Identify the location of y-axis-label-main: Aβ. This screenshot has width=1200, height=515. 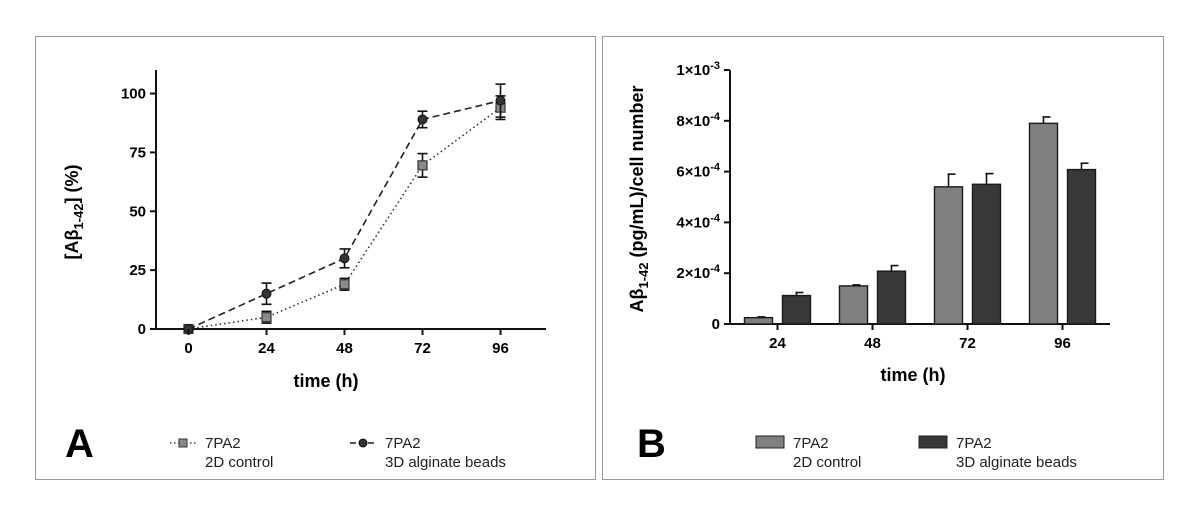
(637, 301).